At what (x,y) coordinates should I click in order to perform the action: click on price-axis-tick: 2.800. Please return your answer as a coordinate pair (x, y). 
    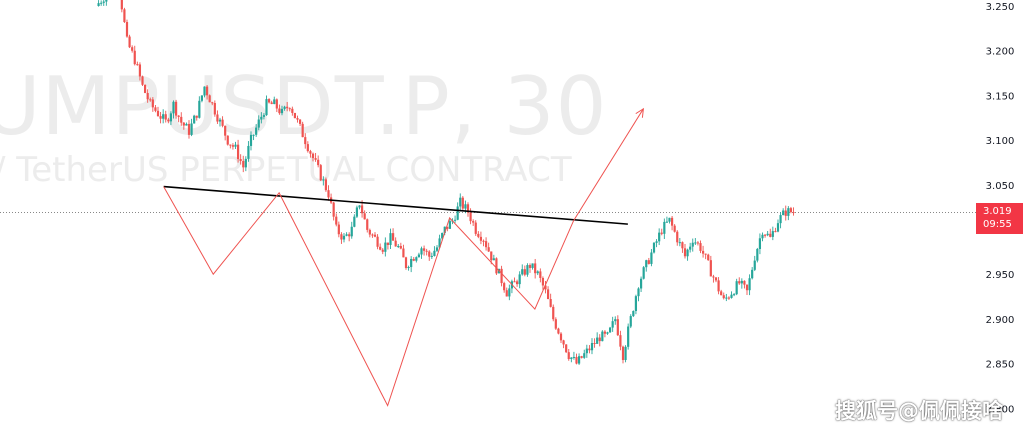
    Looking at the image, I should click on (1000, 409).